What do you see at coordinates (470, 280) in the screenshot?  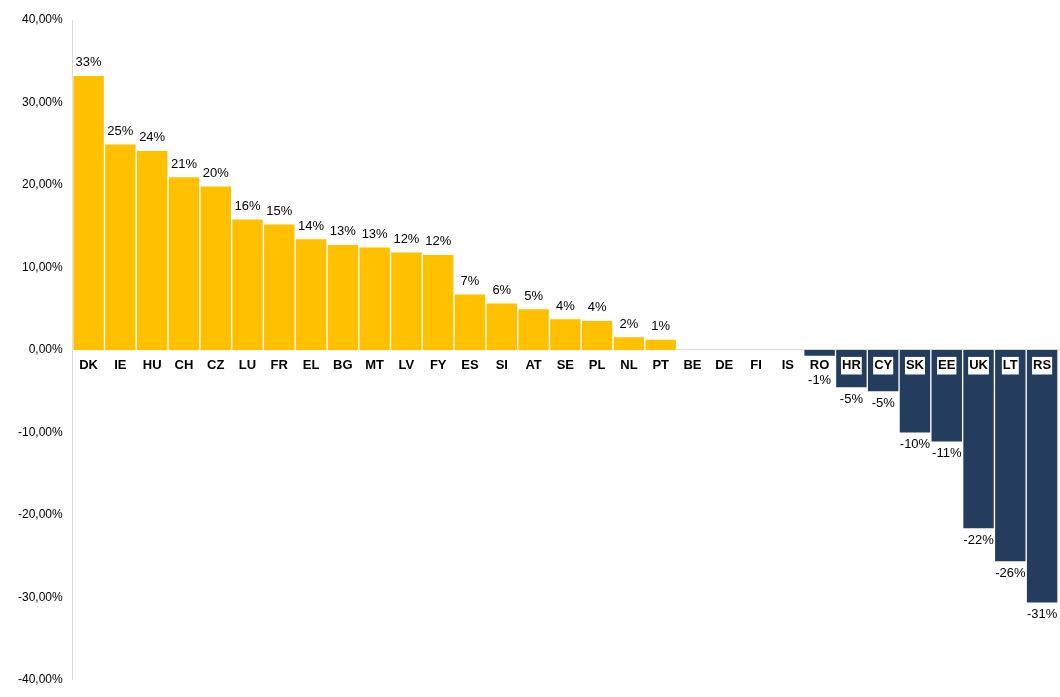 I see `data-label: 7%` at bounding box center [470, 280].